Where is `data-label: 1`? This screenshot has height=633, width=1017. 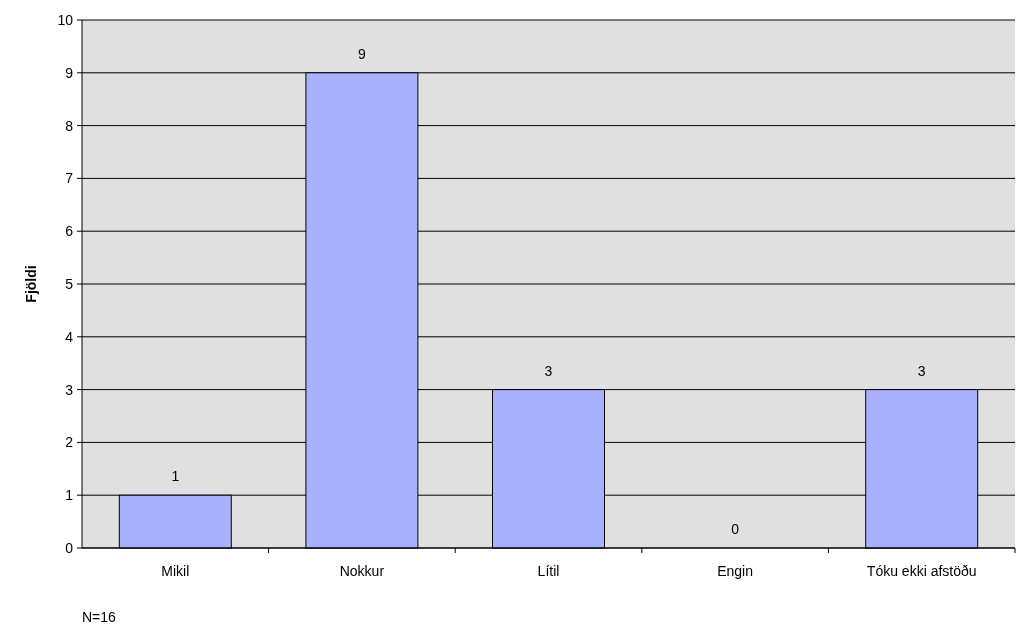 data-label: 1 is located at coordinates (175, 476).